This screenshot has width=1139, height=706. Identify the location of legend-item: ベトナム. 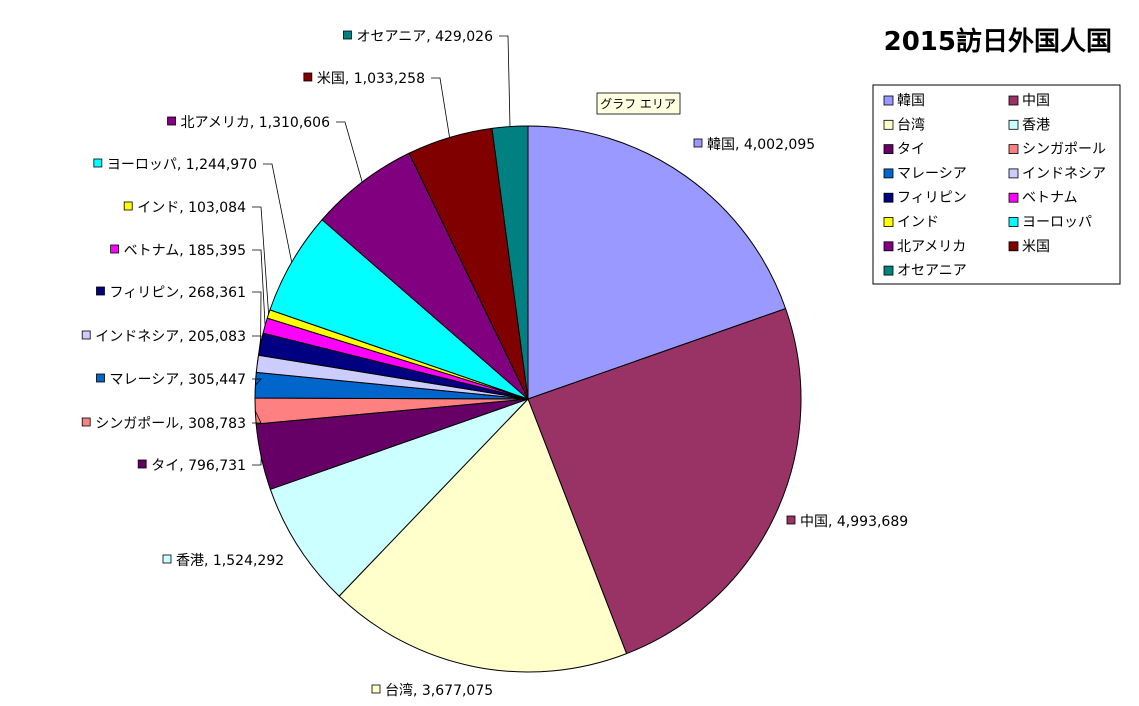
(1043, 198).